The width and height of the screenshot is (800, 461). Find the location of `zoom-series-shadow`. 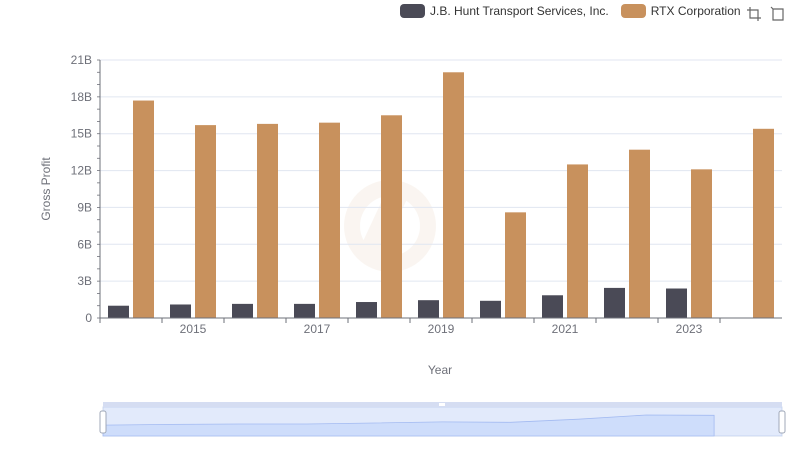

zoom-series-shadow is located at coordinates (408, 425).